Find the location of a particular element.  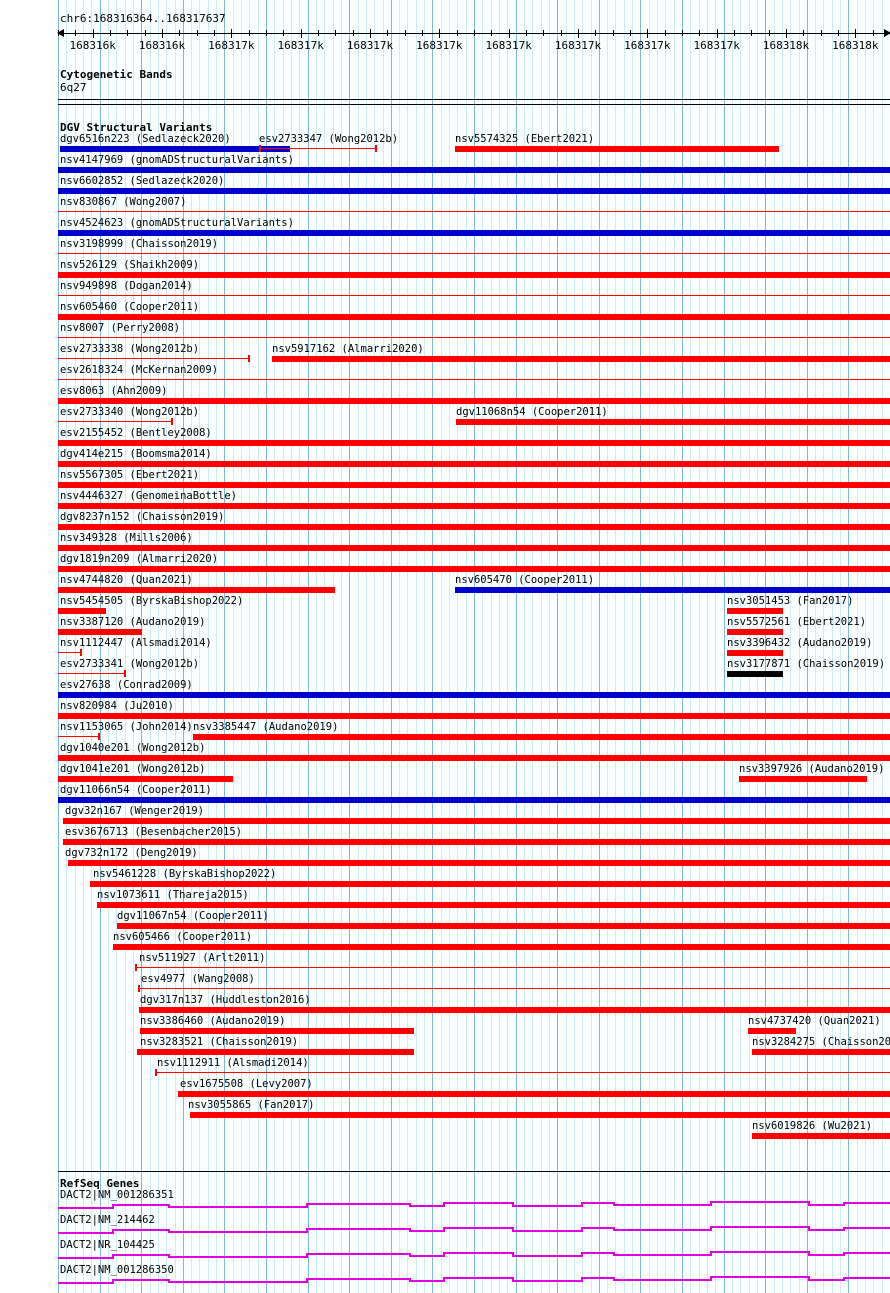

variant-label: dgv11068n54 (Cooper2011) is located at coordinates (532, 412).